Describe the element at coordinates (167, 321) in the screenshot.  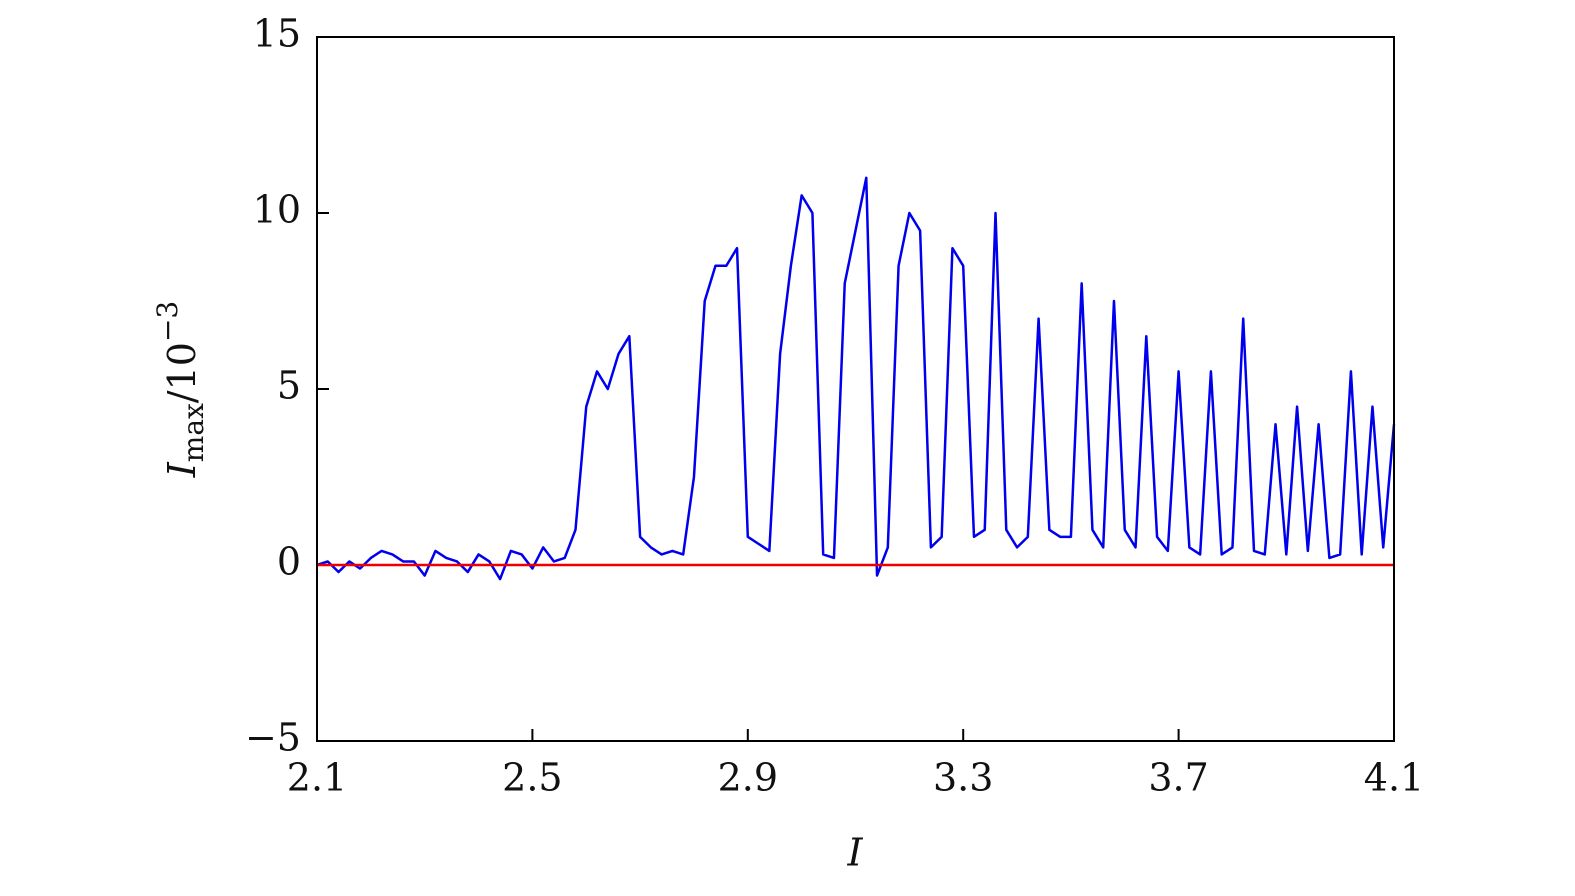
I see `y-label-sup: −3` at that location.